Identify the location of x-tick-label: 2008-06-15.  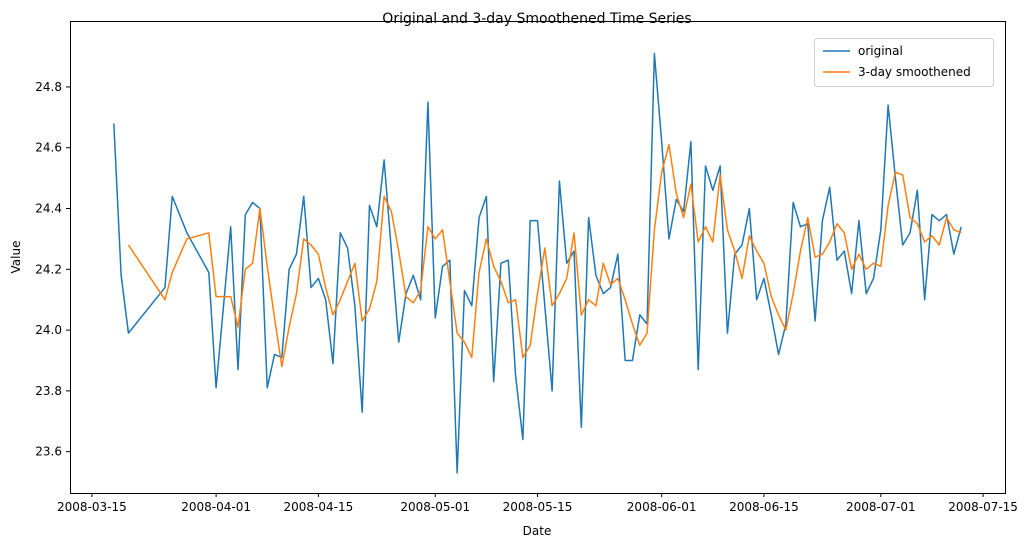
(764, 507).